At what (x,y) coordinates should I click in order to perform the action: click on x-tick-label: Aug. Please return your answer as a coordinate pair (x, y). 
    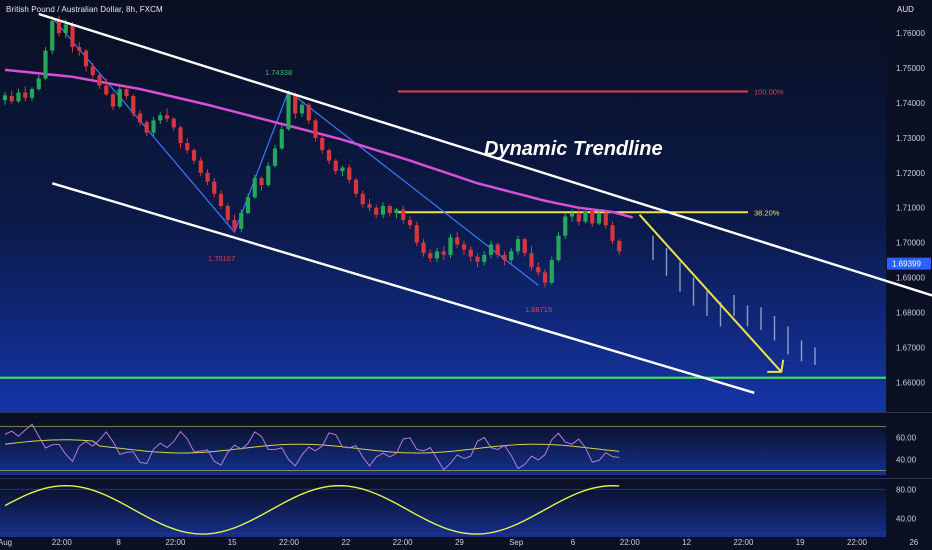
    Looking at the image, I should click on (6, 542).